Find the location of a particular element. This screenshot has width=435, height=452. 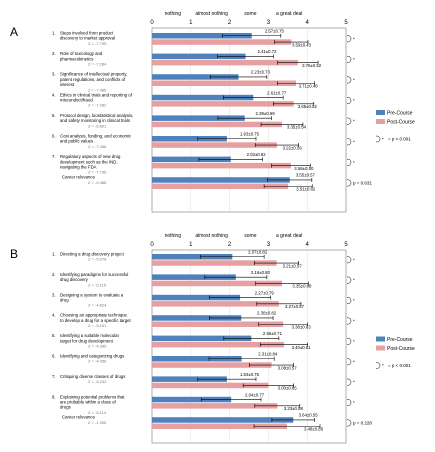

z-score: Z = -7.284 is located at coordinates (97, 64).